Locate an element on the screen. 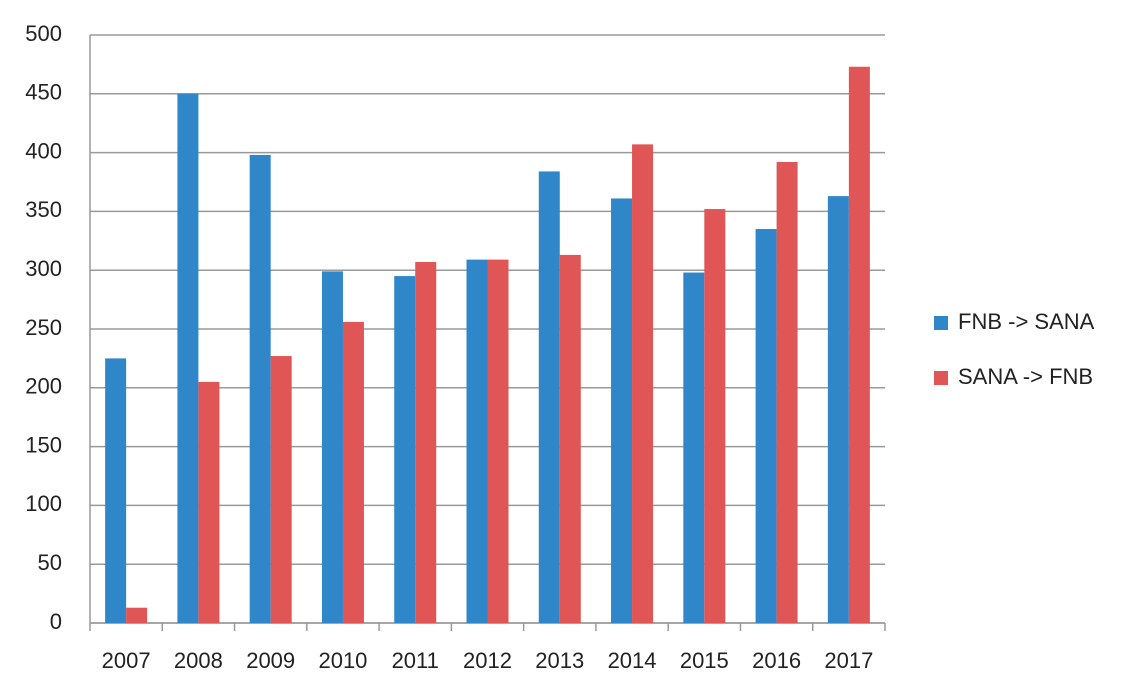 This screenshot has height=697, width=1140. x-tick-label: 2013 is located at coordinates (559, 660).